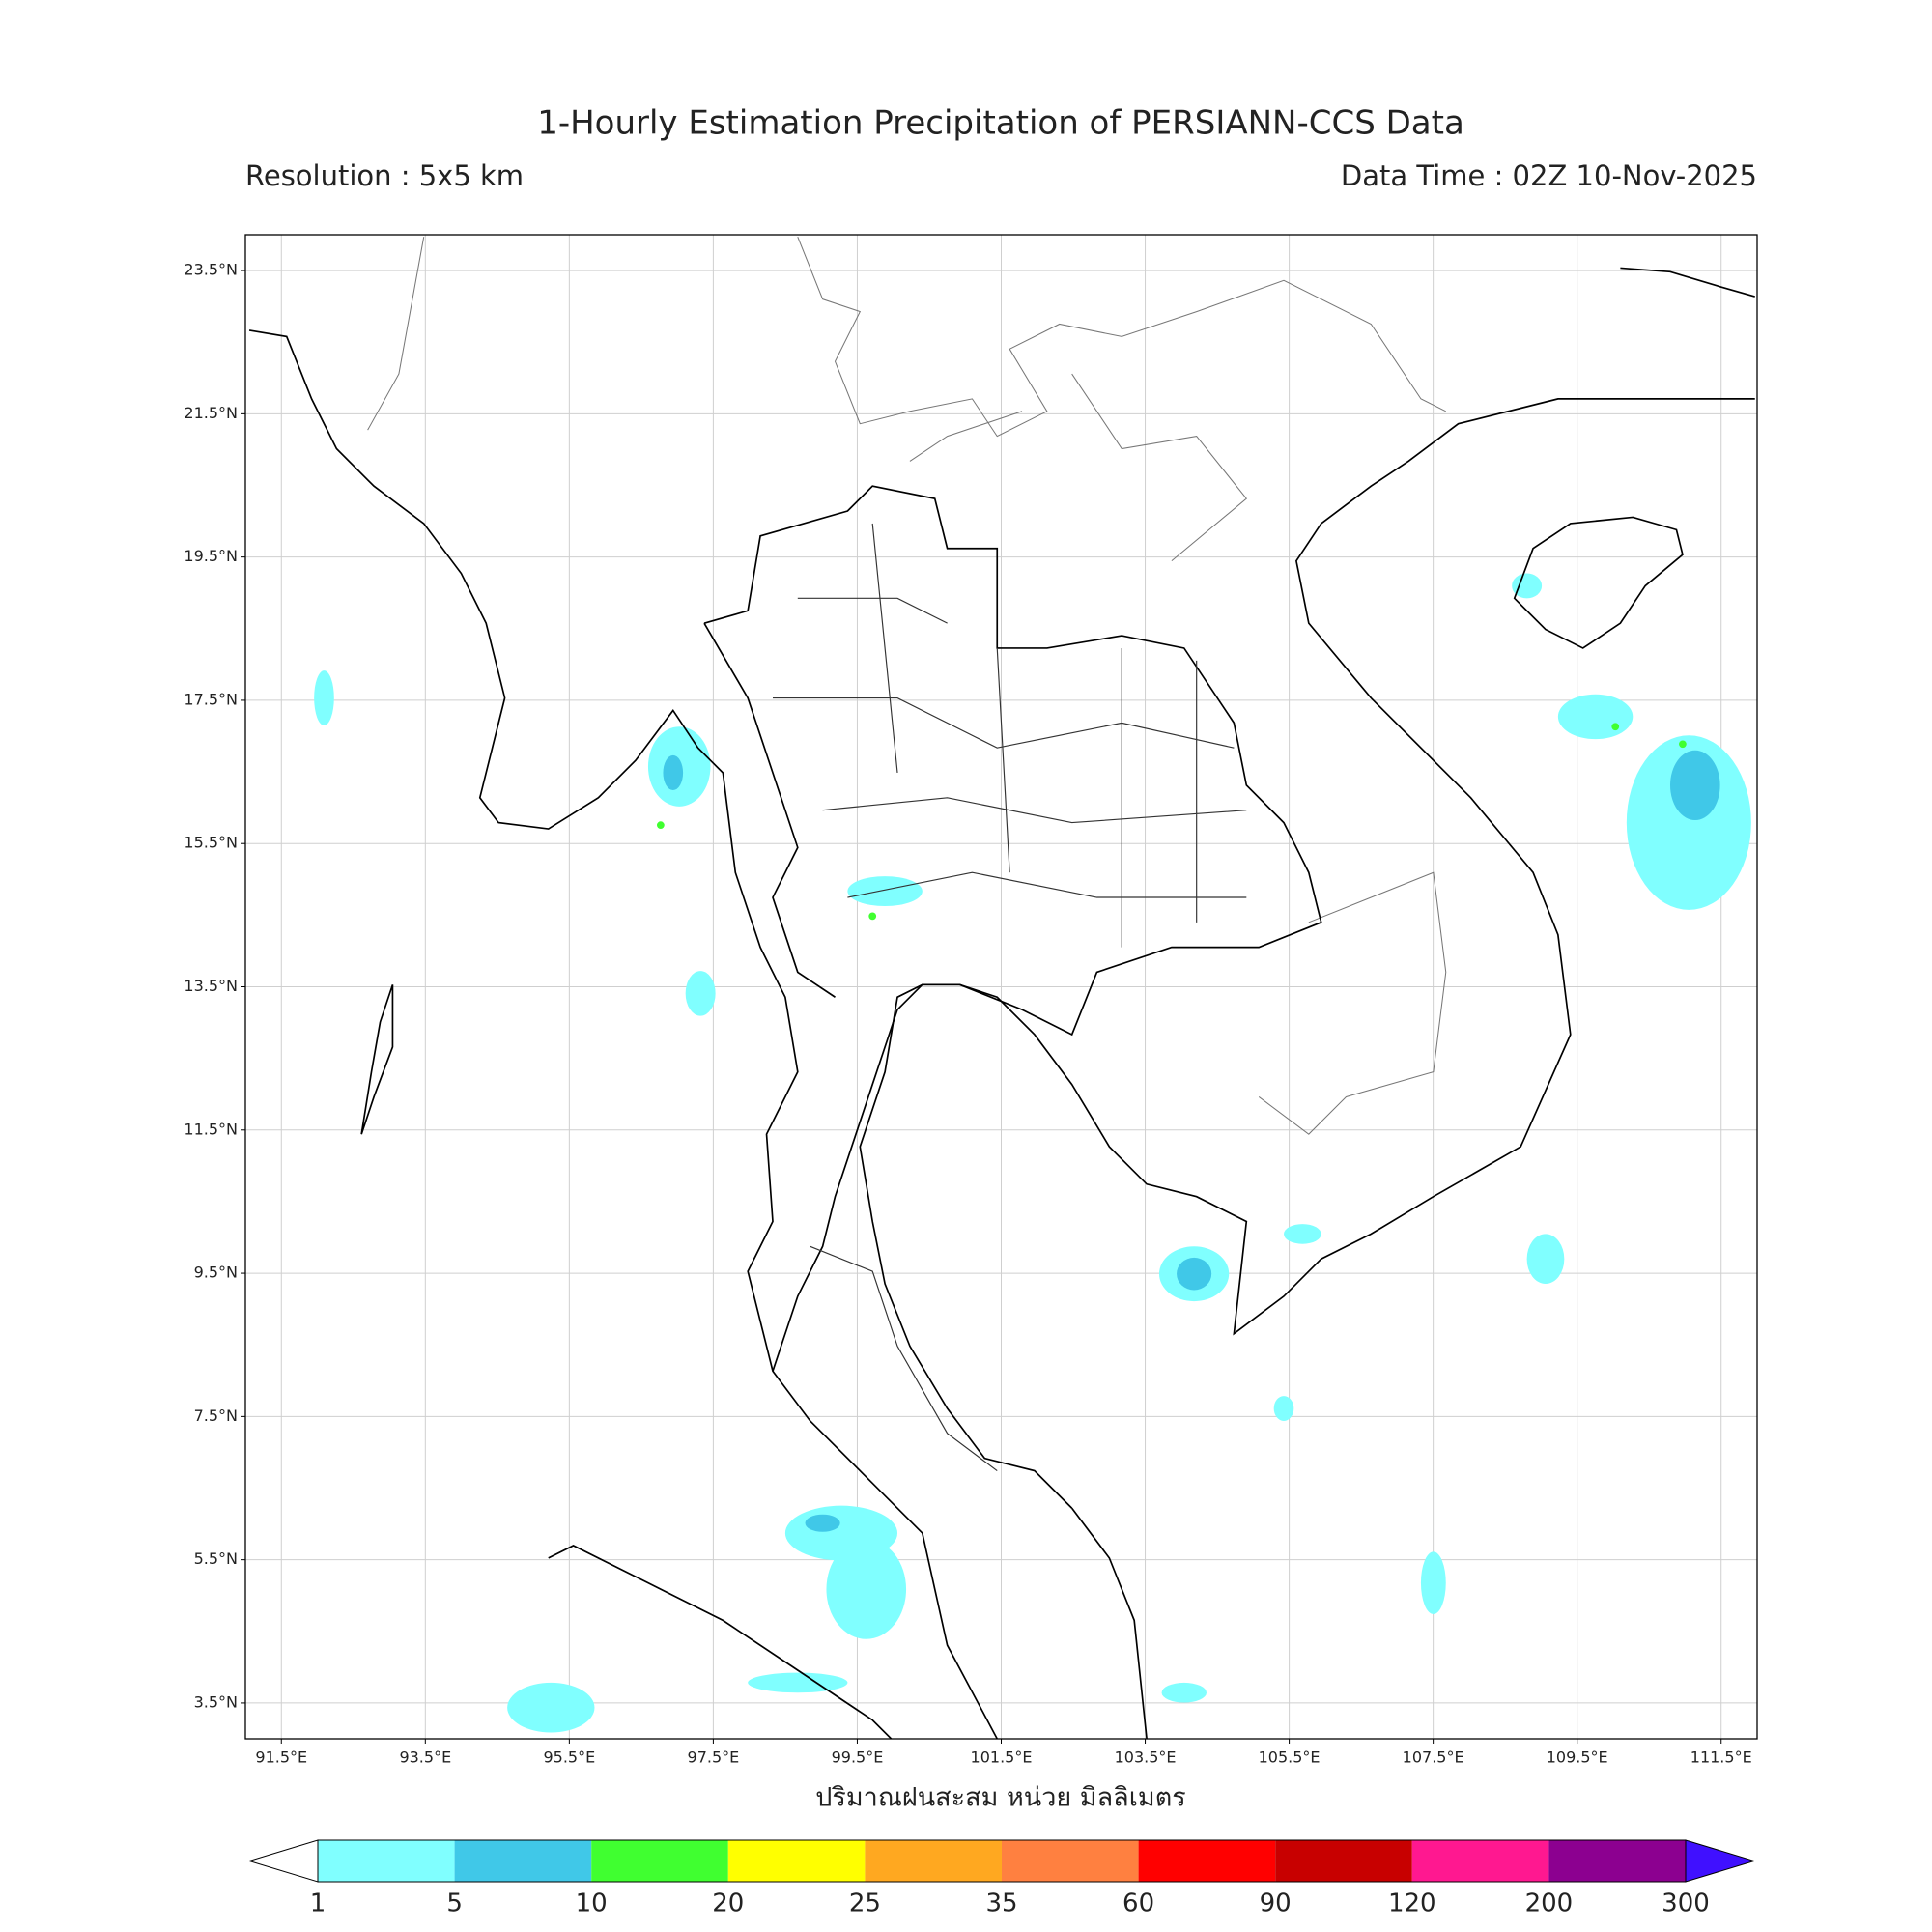 Image resolution: width=1932 pixels, height=1932 pixels. Describe the element at coordinates (858, 1757) in the screenshot. I see `x-tick-label: 99.5°E` at that location.